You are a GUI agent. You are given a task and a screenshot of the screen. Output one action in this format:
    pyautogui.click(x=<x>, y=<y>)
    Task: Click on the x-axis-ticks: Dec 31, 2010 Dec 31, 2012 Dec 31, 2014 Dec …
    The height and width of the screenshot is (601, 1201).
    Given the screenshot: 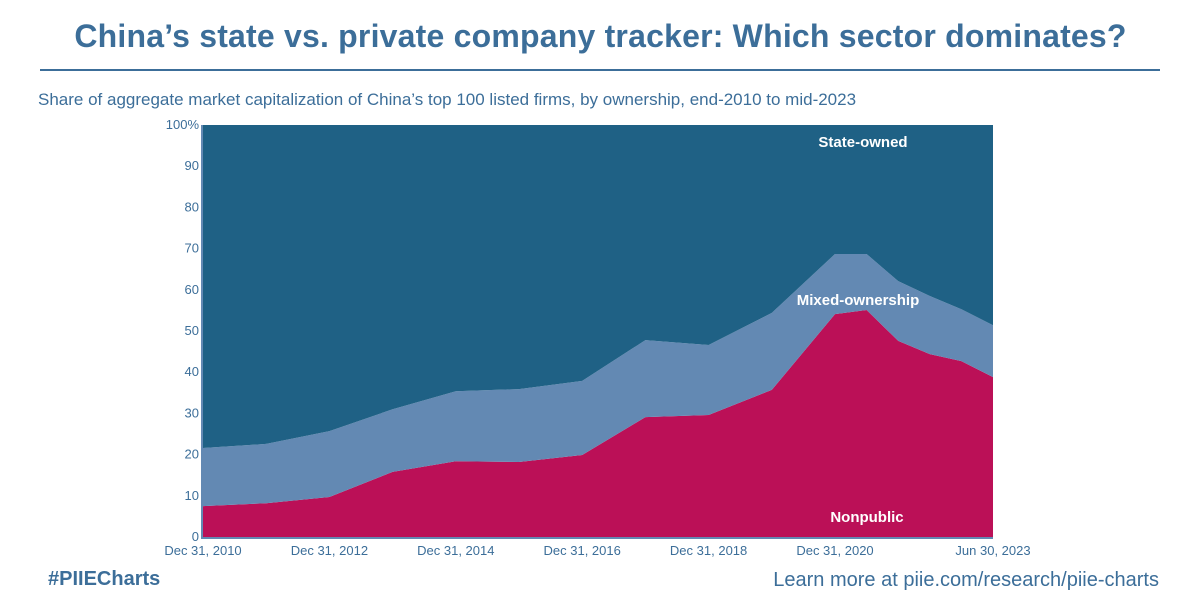 What is the action you would take?
    pyautogui.click(x=597, y=550)
    